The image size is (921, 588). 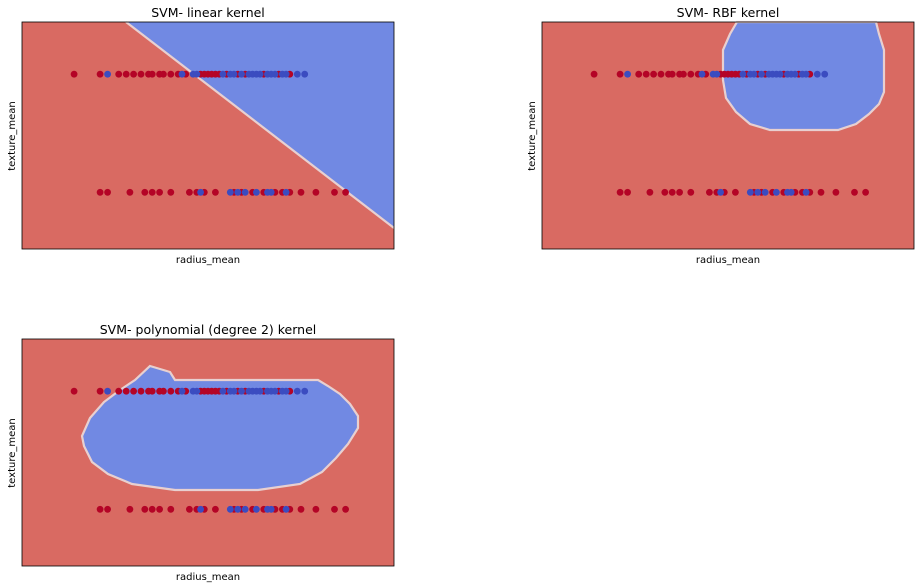 I want to click on chart-title: SVM- RBF kernel, so click(x=728, y=12).